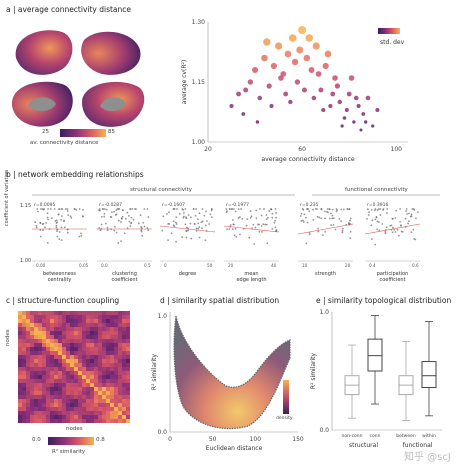 The width and height of the screenshot is (474, 467). Describe the element at coordinates (84, 265) in the screenshot. I see `b-xtick-label: 0.05` at that location.